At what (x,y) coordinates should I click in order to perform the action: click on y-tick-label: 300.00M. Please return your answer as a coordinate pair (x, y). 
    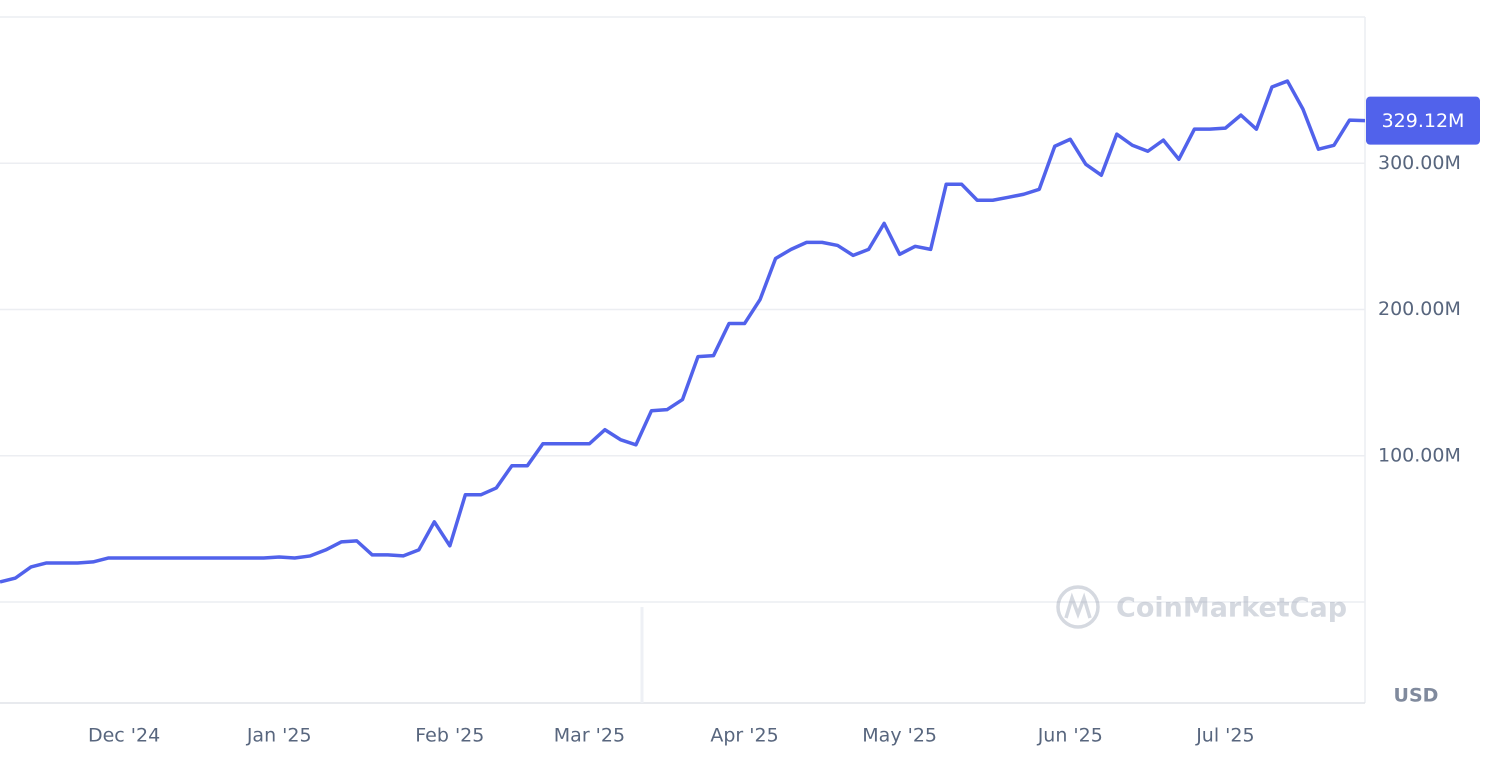
    Looking at the image, I should click on (1419, 163).